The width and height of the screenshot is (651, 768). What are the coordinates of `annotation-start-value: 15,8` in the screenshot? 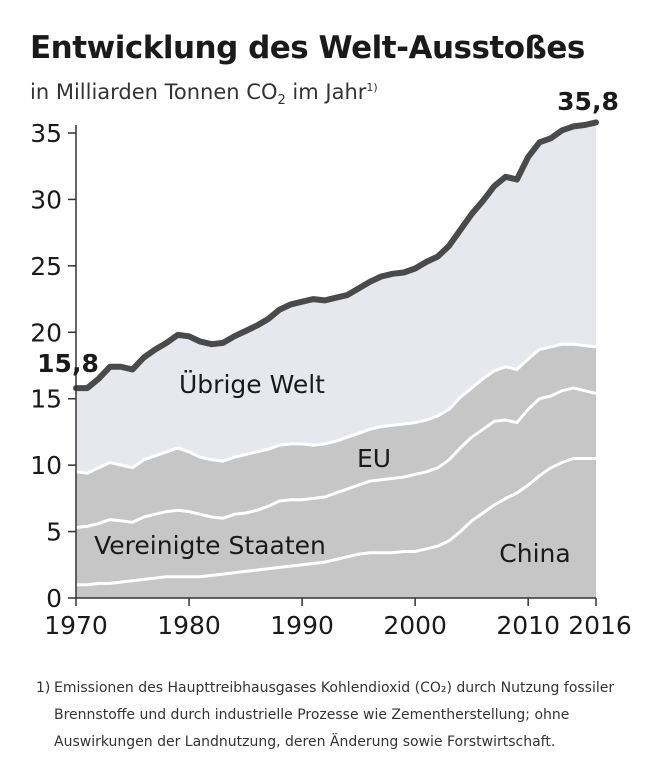 It's located at (68, 363).